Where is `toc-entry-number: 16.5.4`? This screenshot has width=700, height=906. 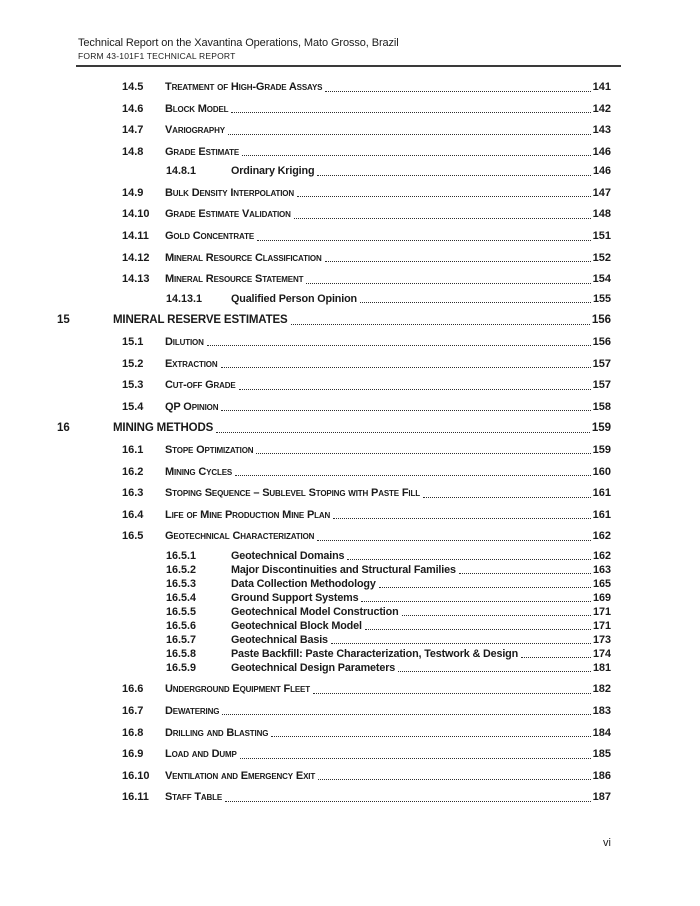
toc-entry-number: 16.5.4 is located at coordinates (181, 597).